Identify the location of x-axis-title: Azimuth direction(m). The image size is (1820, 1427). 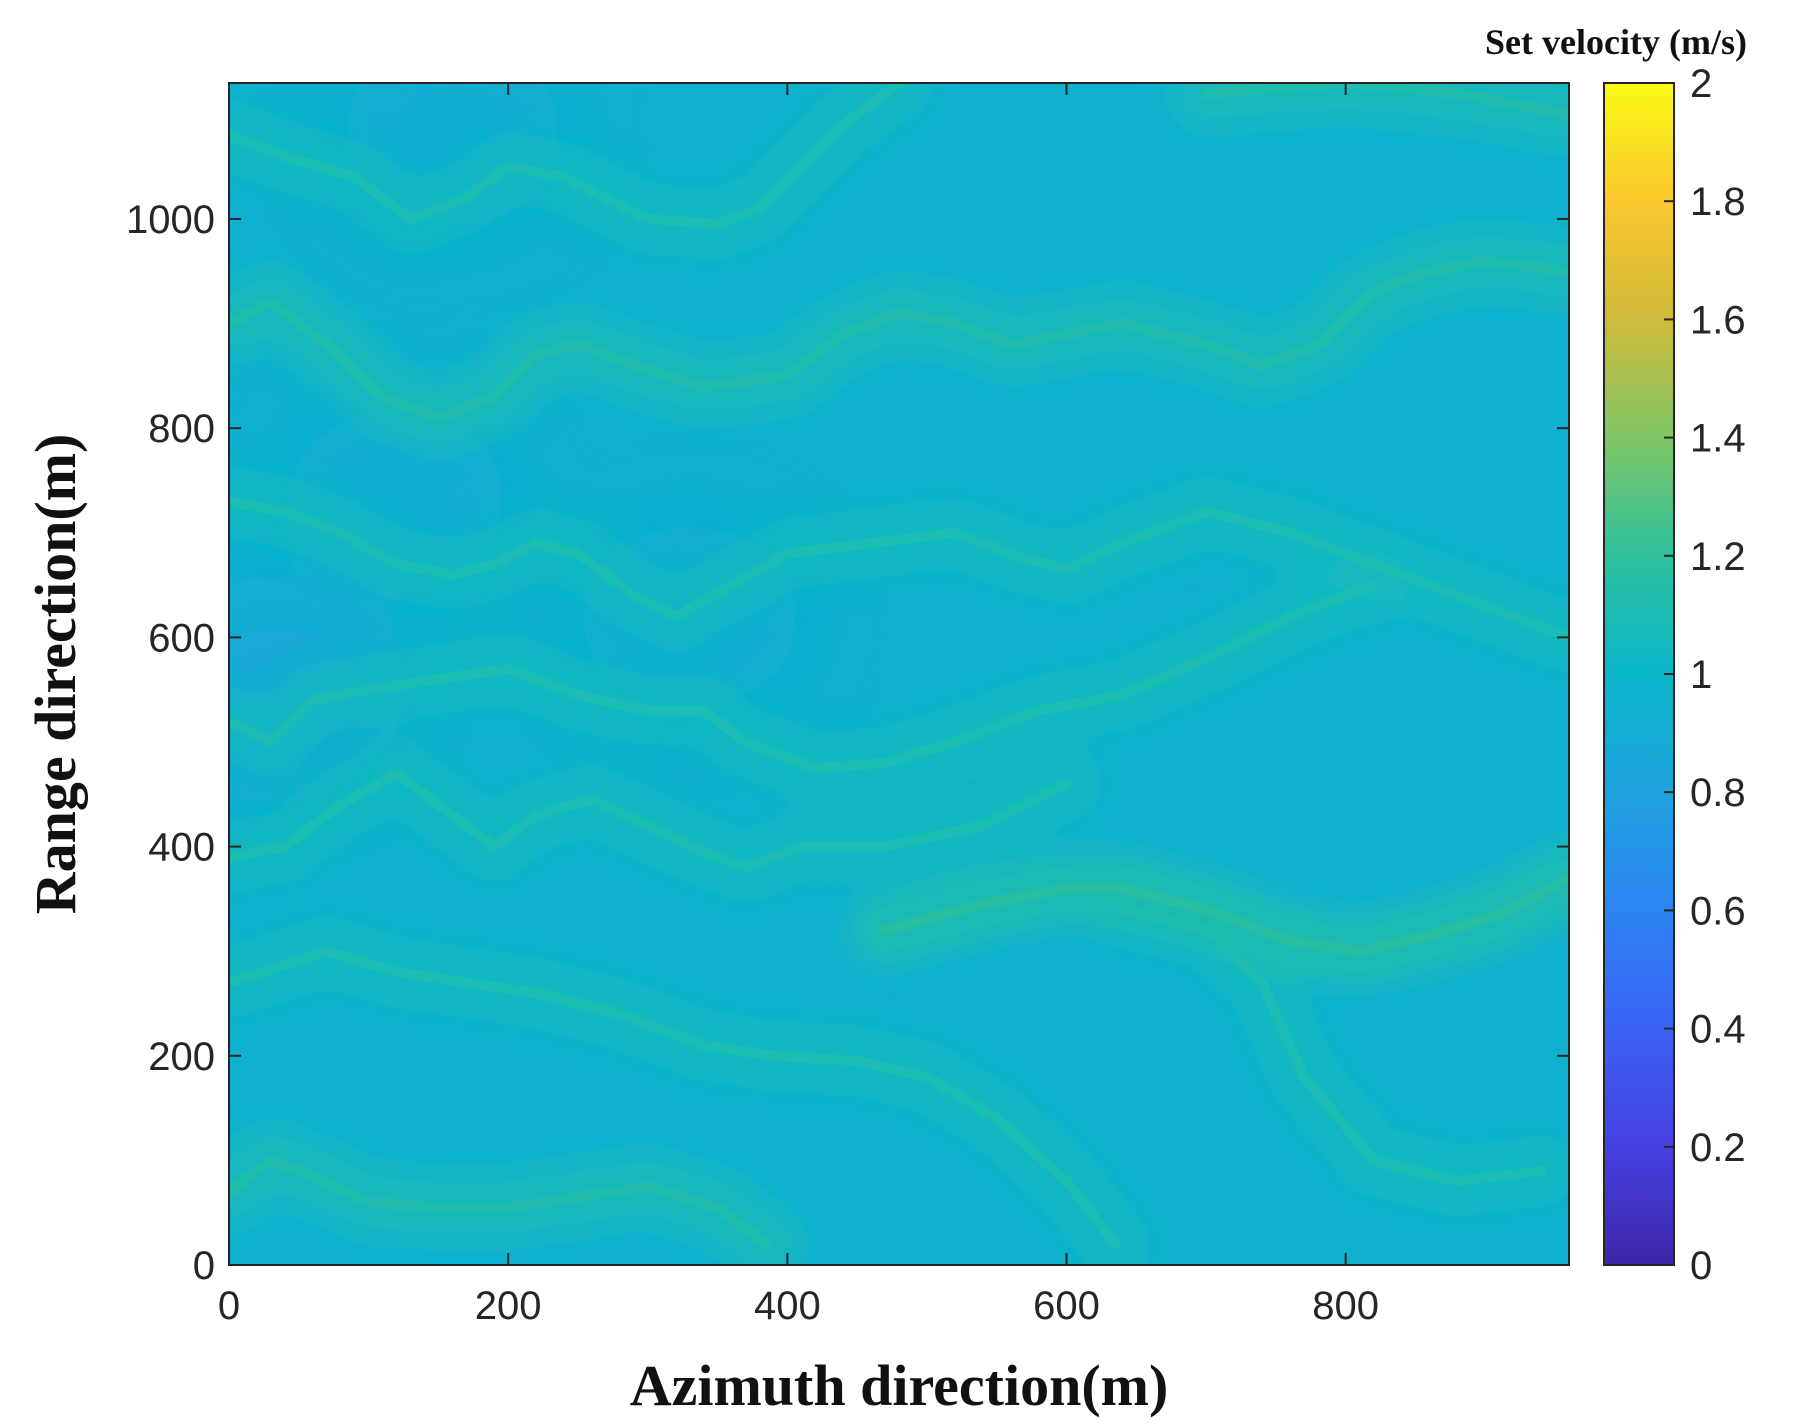
(899, 1385).